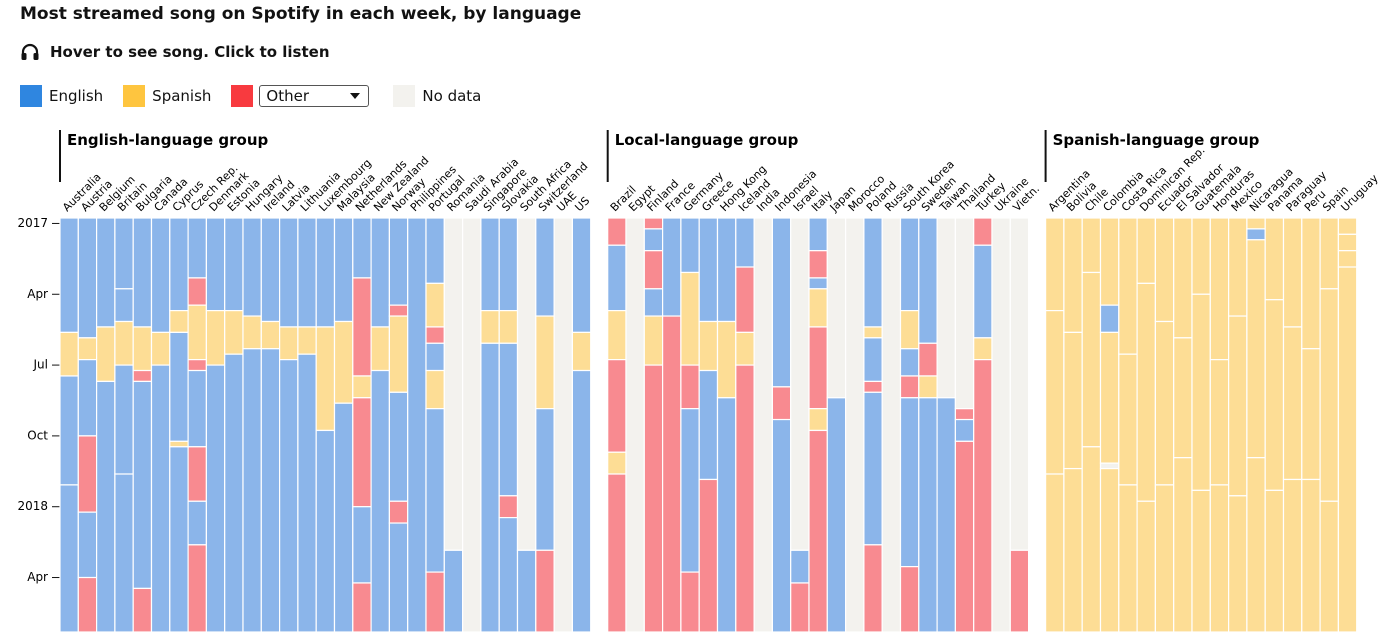 The height and width of the screenshot is (633, 1394). What do you see at coordinates (314, 96) in the screenshot?
I see `language-dropdown: Other` at bounding box center [314, 96].